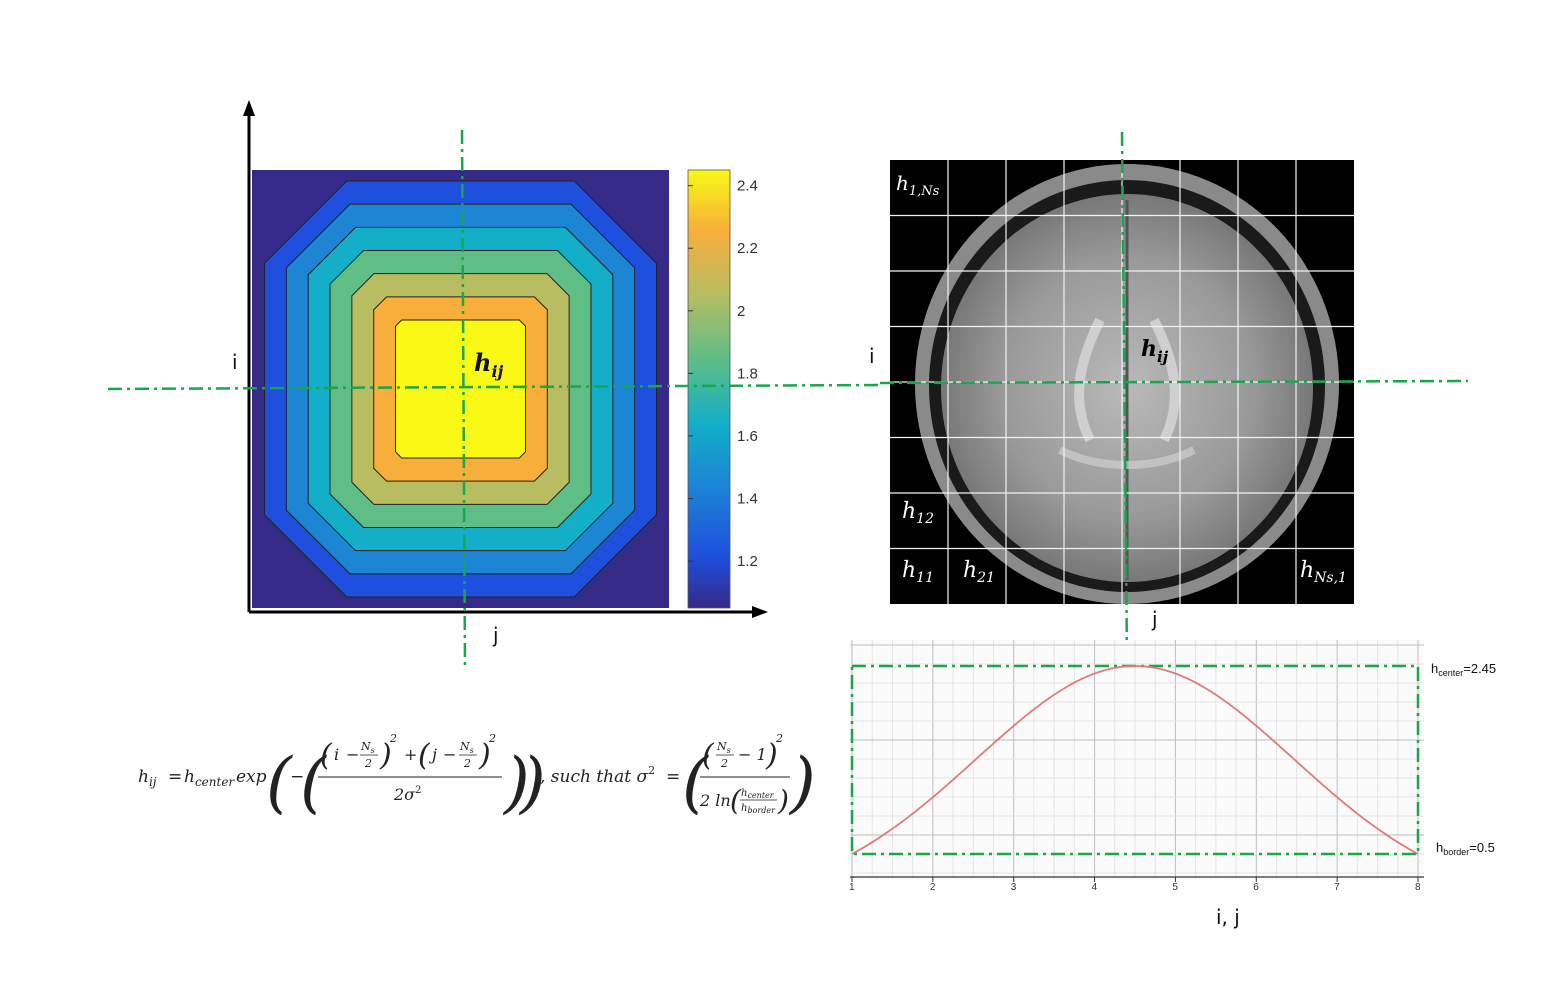 The width and height of the screenshot is (1547, 1004). I want to click on formula-sq-sigma: 2, so click(779, 738).